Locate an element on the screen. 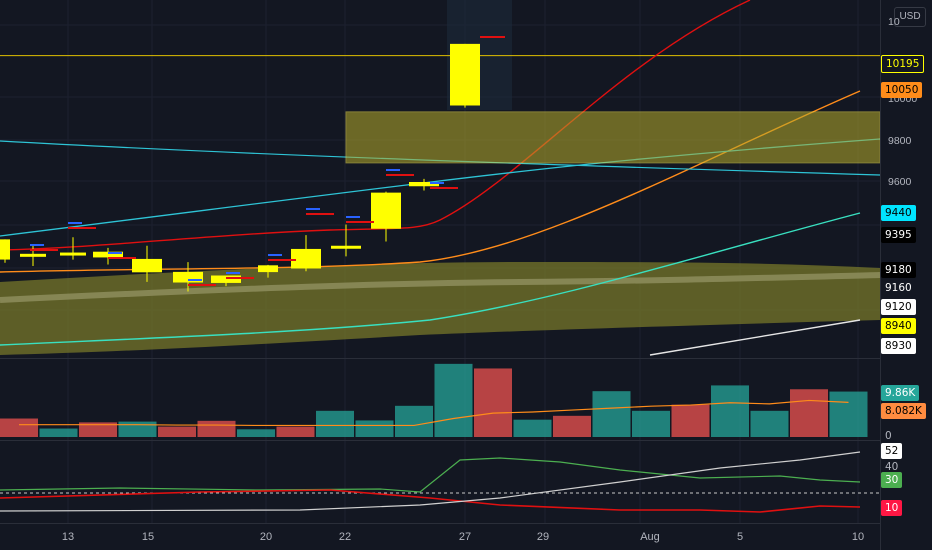 The width and height of the screenshot is (932, 550). price-axis is located at coordinates (906, 275).